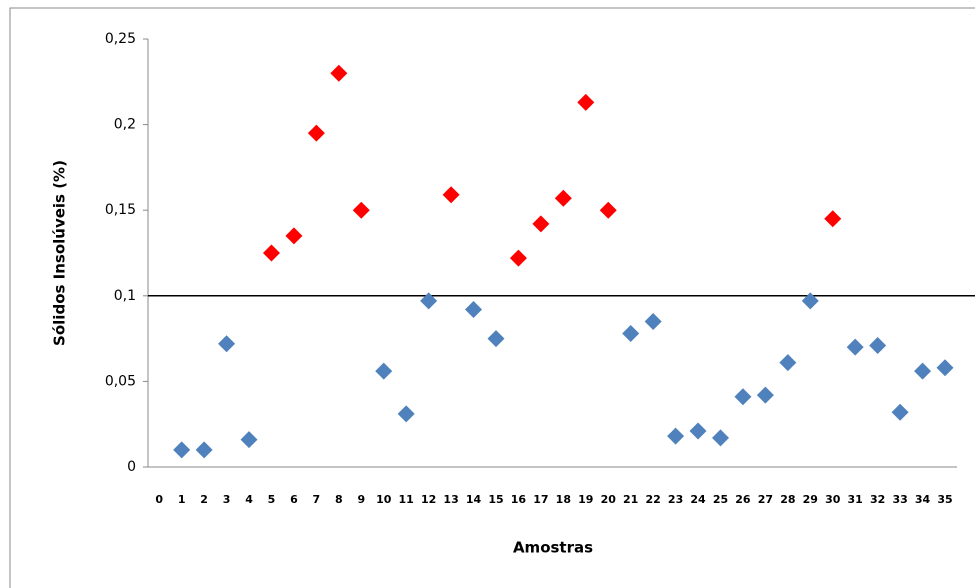 This screenshot has width=975, height=588. What do you see at coordinates (743, 499) in the screenshot?
I see `x-tick-label: 26` at bounding box center [743, 499].